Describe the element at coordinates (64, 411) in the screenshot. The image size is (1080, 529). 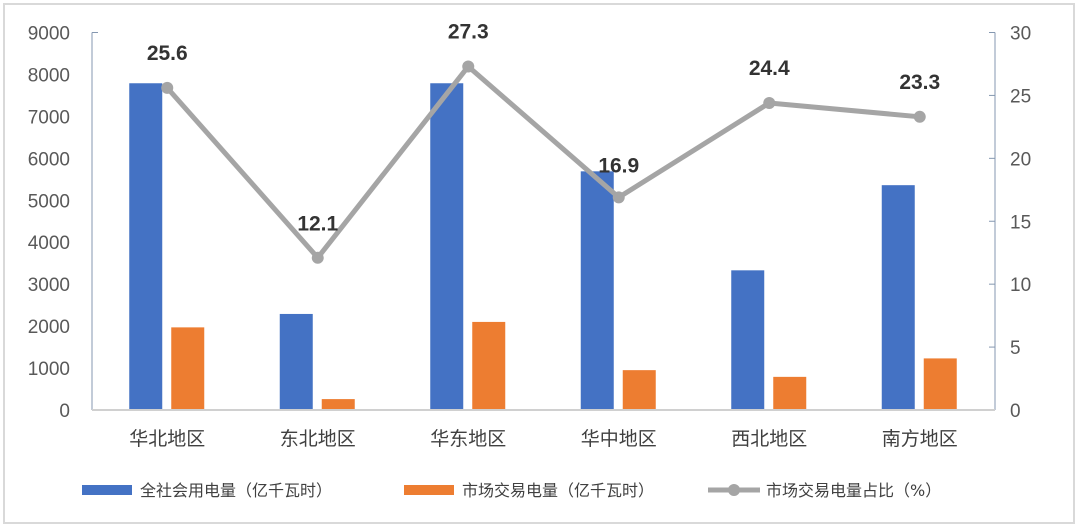
I see `left-axis-tick-label: 0` at that location.